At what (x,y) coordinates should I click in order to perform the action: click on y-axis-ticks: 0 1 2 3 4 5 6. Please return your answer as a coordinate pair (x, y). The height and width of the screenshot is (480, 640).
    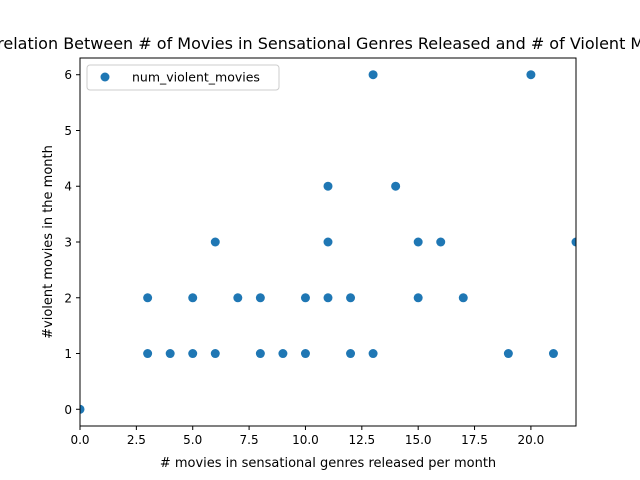
    Looking at the image, I should click on (72, 242).